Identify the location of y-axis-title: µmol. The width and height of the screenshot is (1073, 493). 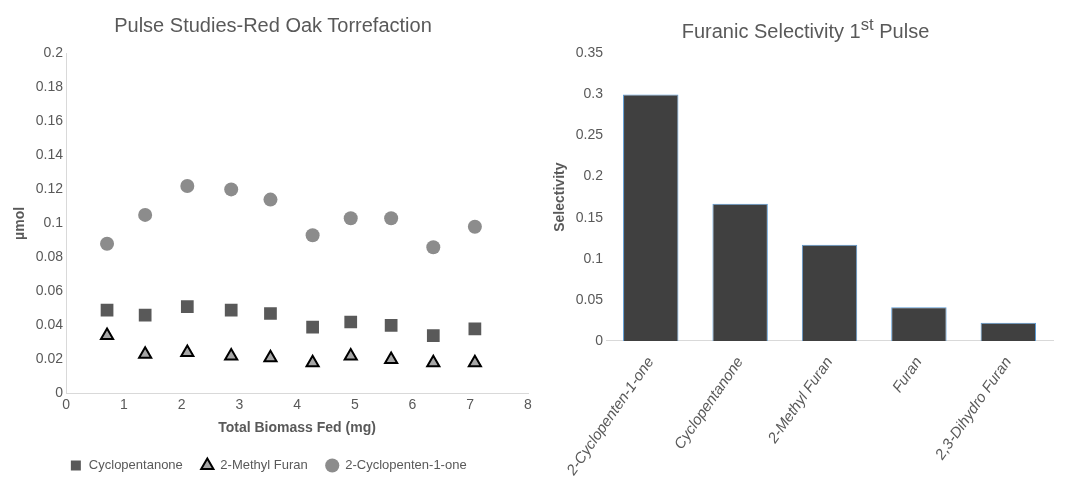
(19, 223).